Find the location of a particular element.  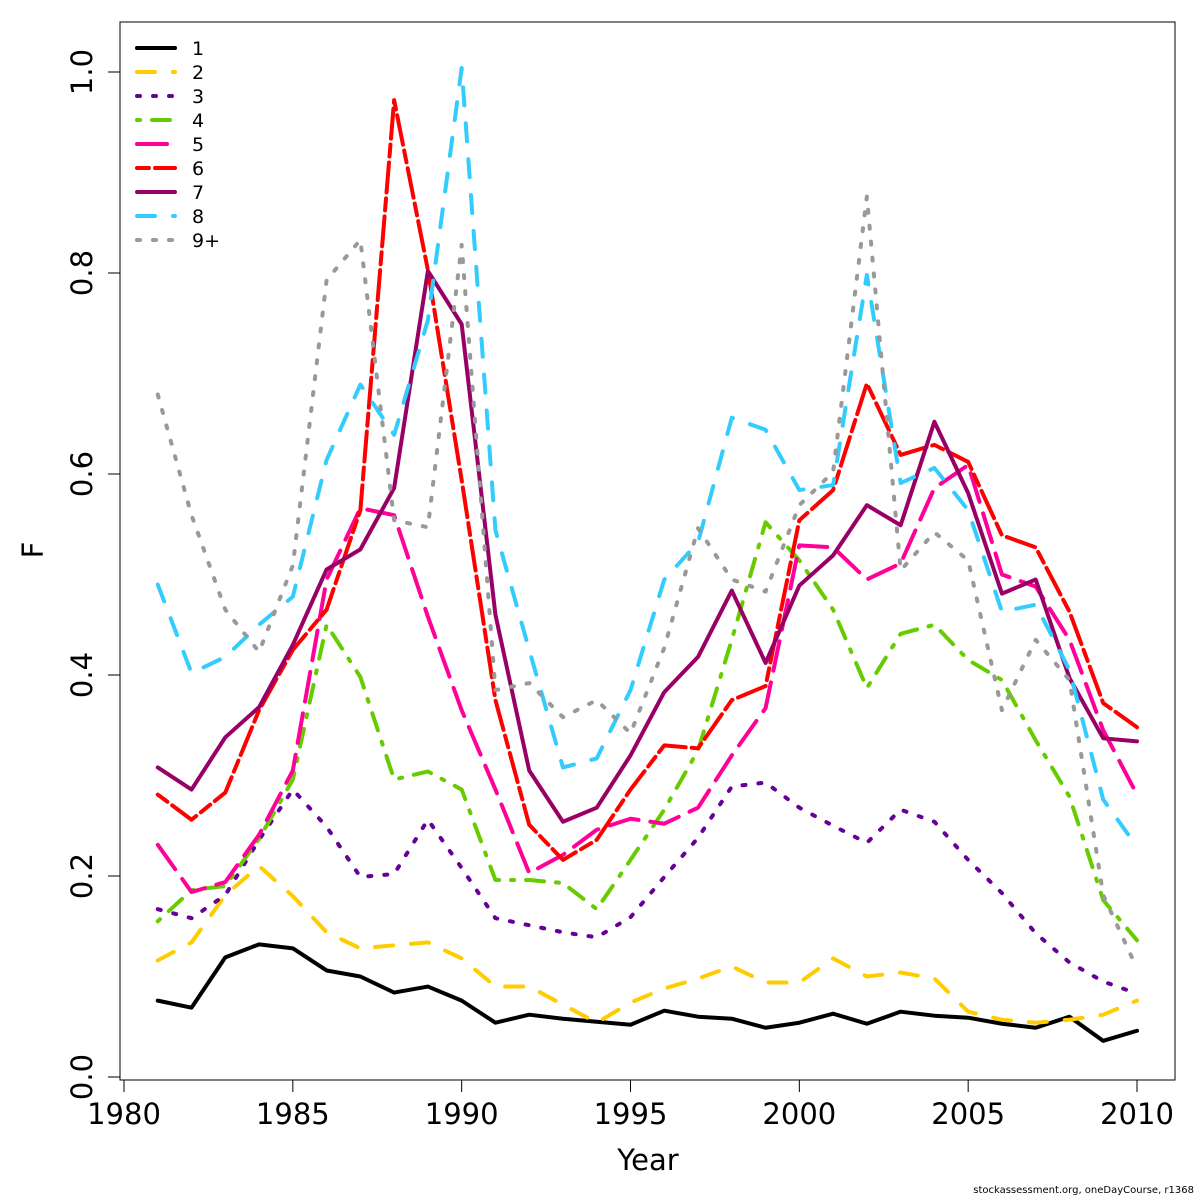

x-axis-label: Year is located at coordinates (647, 1160).